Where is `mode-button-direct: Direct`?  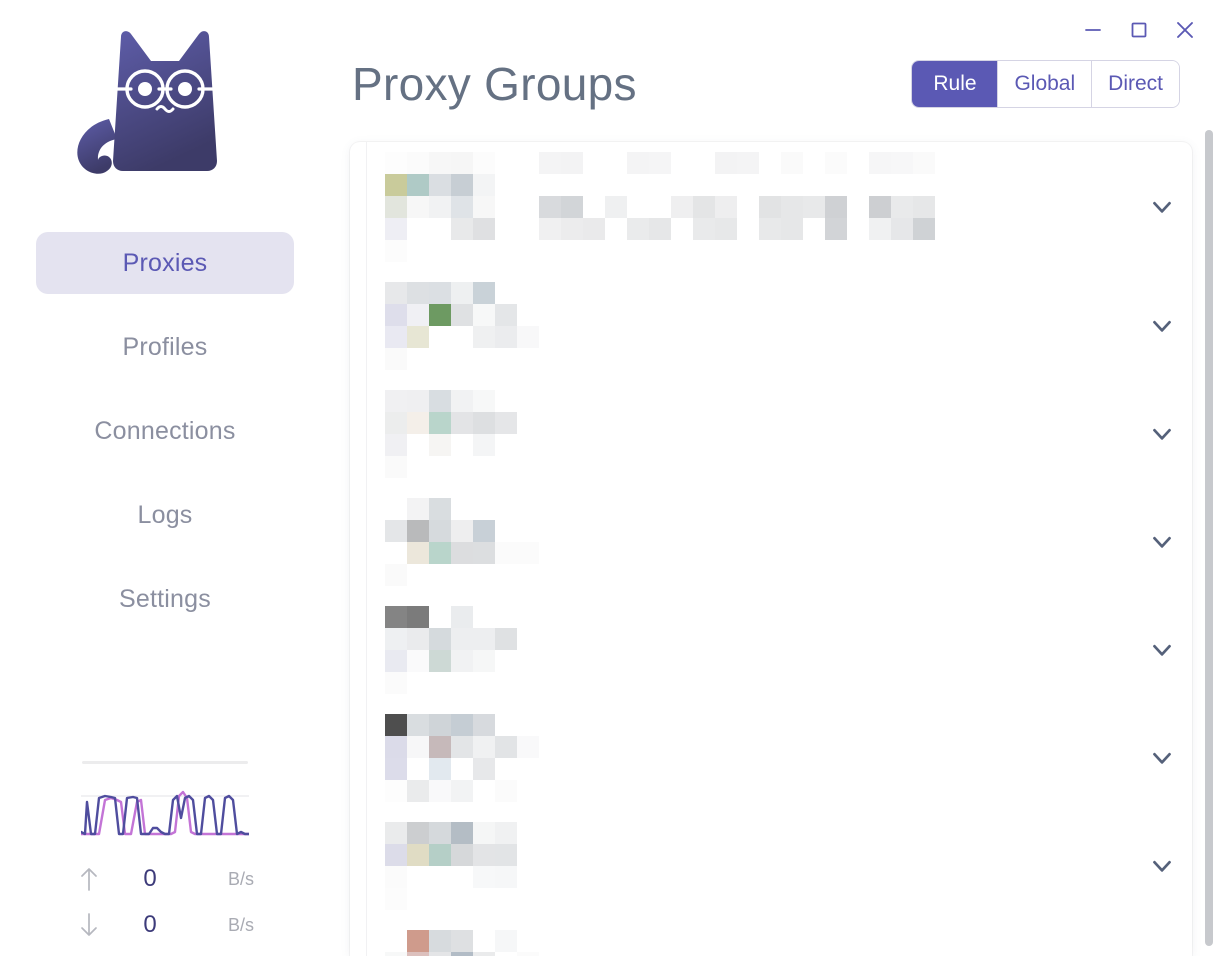
mode-button-direct: Direct is located at coordinates (1135, 84).